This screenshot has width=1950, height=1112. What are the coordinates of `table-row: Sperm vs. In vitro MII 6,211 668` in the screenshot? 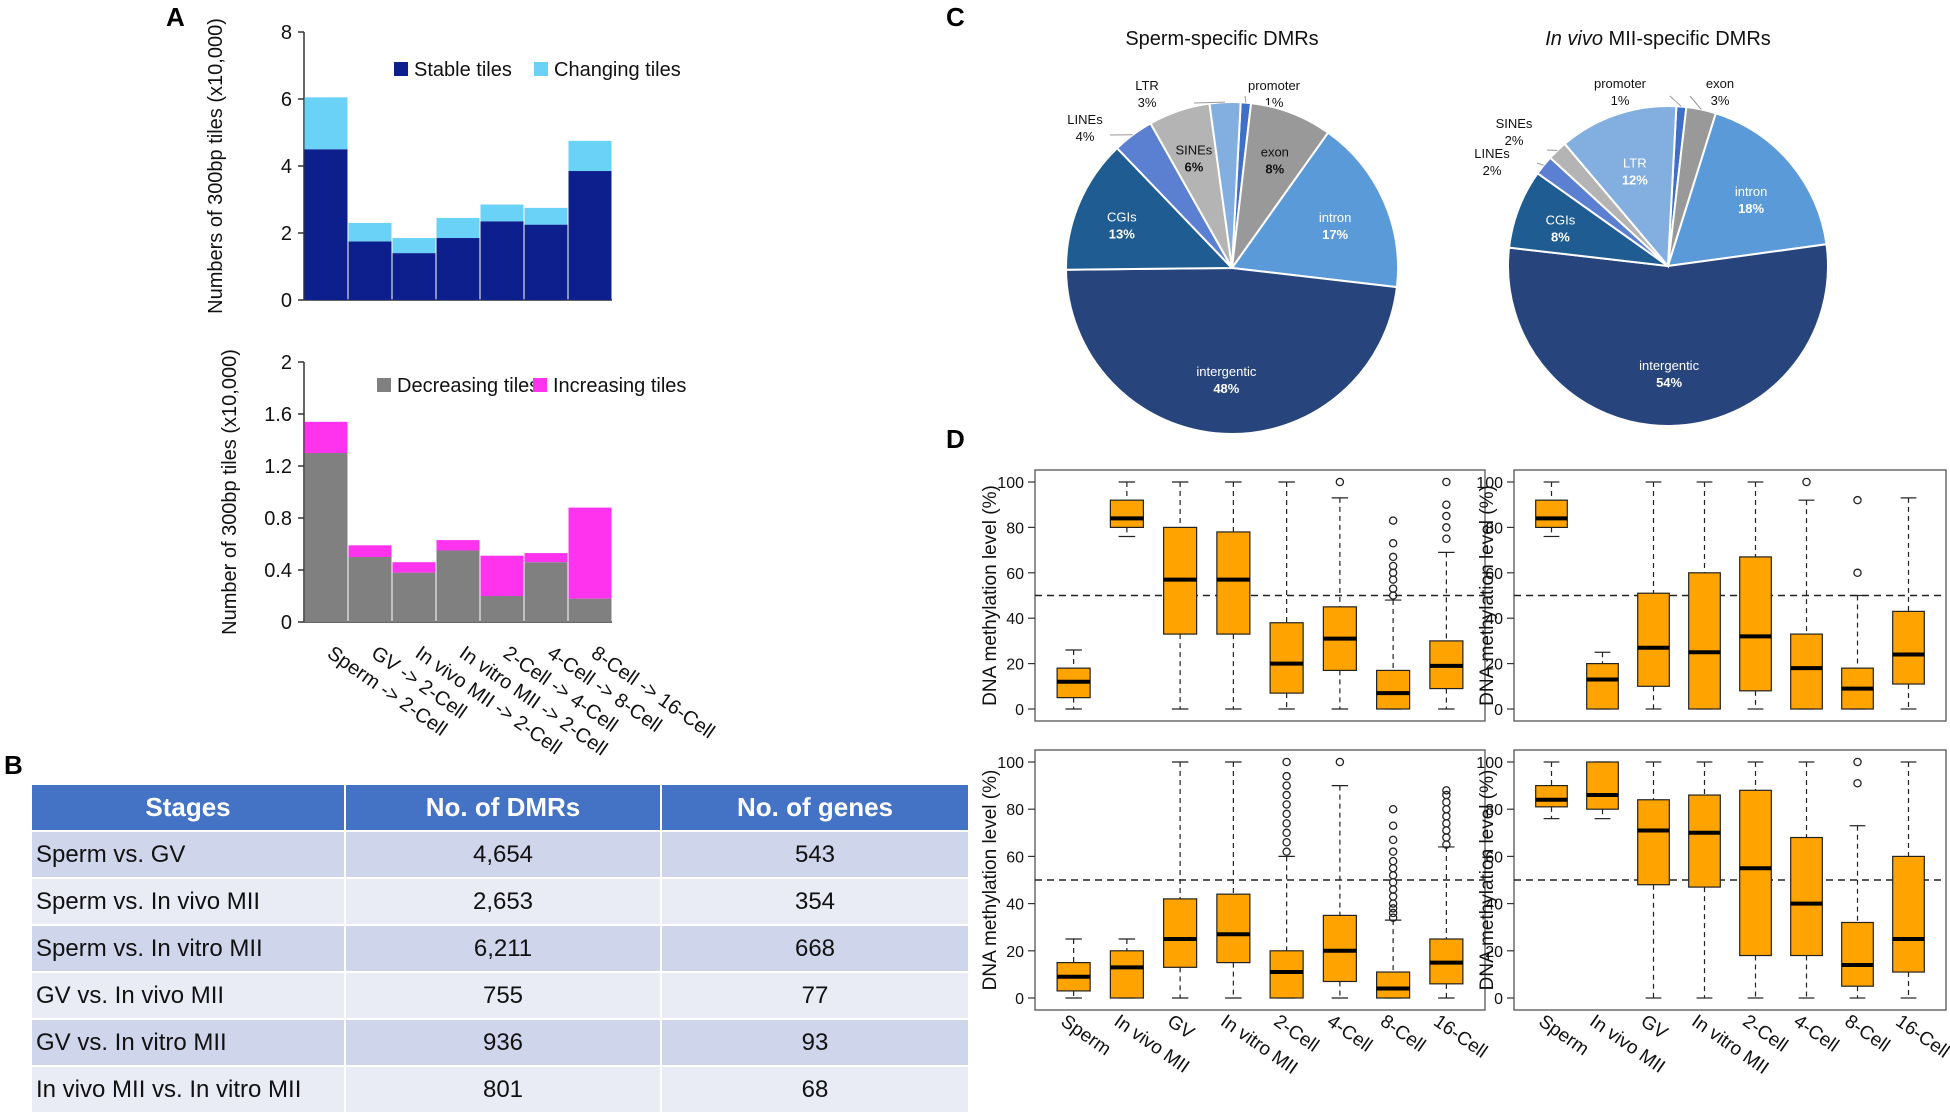 It's located at (500, 948).